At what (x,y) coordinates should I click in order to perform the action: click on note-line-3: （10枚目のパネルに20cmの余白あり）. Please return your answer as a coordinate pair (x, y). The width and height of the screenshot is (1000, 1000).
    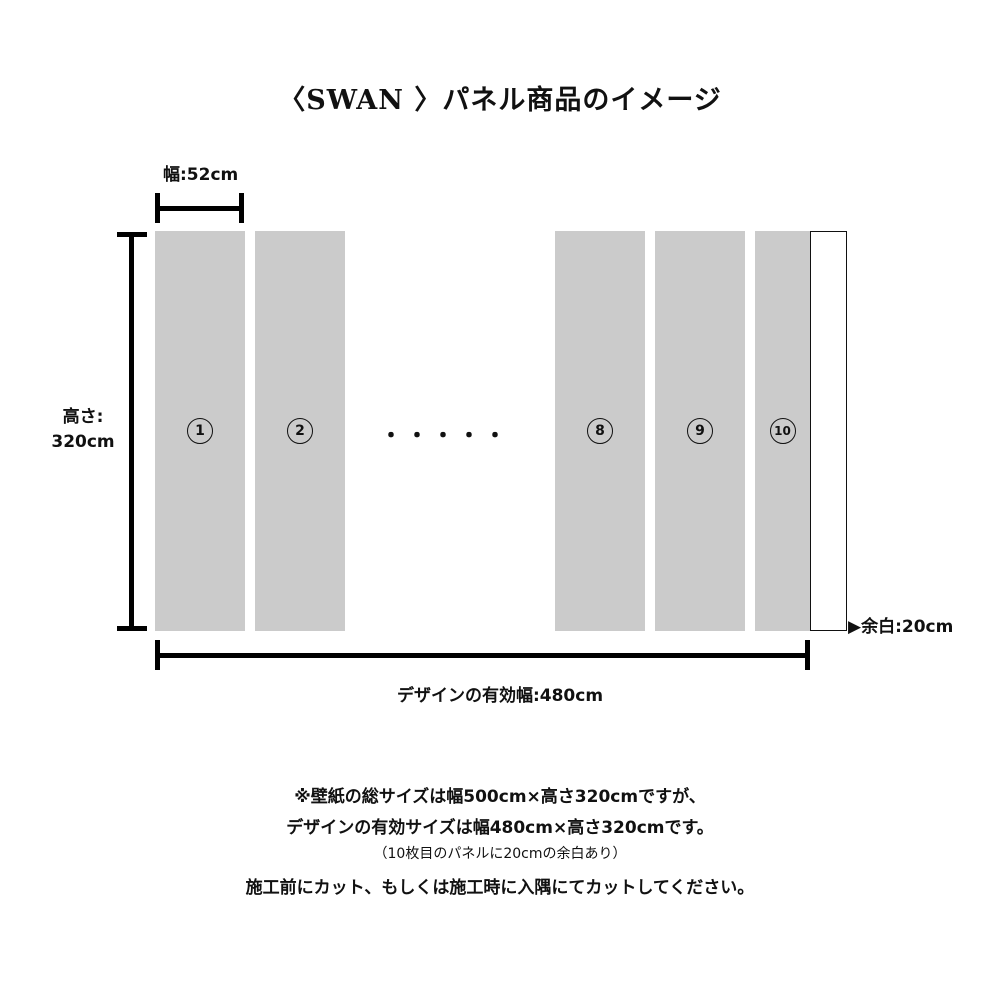
    Looking at the image, I should click on (500, 854).